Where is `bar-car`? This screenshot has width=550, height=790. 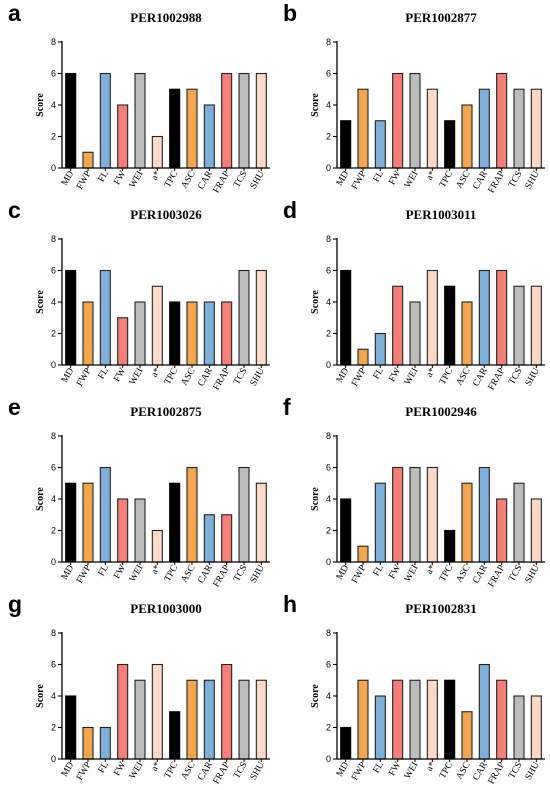
bar-car is located at coordinates (484, 317).